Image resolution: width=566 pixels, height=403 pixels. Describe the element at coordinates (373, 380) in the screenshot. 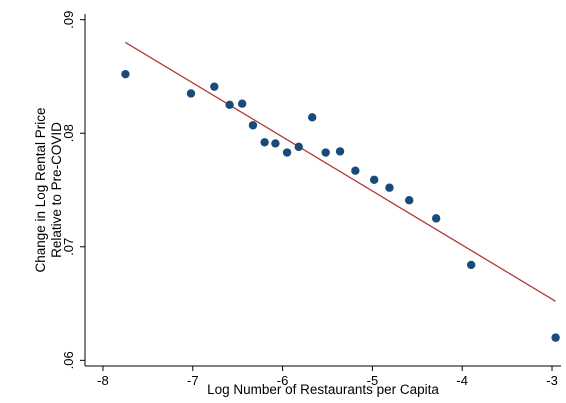

I see `x-tick-label: -5` at that location.